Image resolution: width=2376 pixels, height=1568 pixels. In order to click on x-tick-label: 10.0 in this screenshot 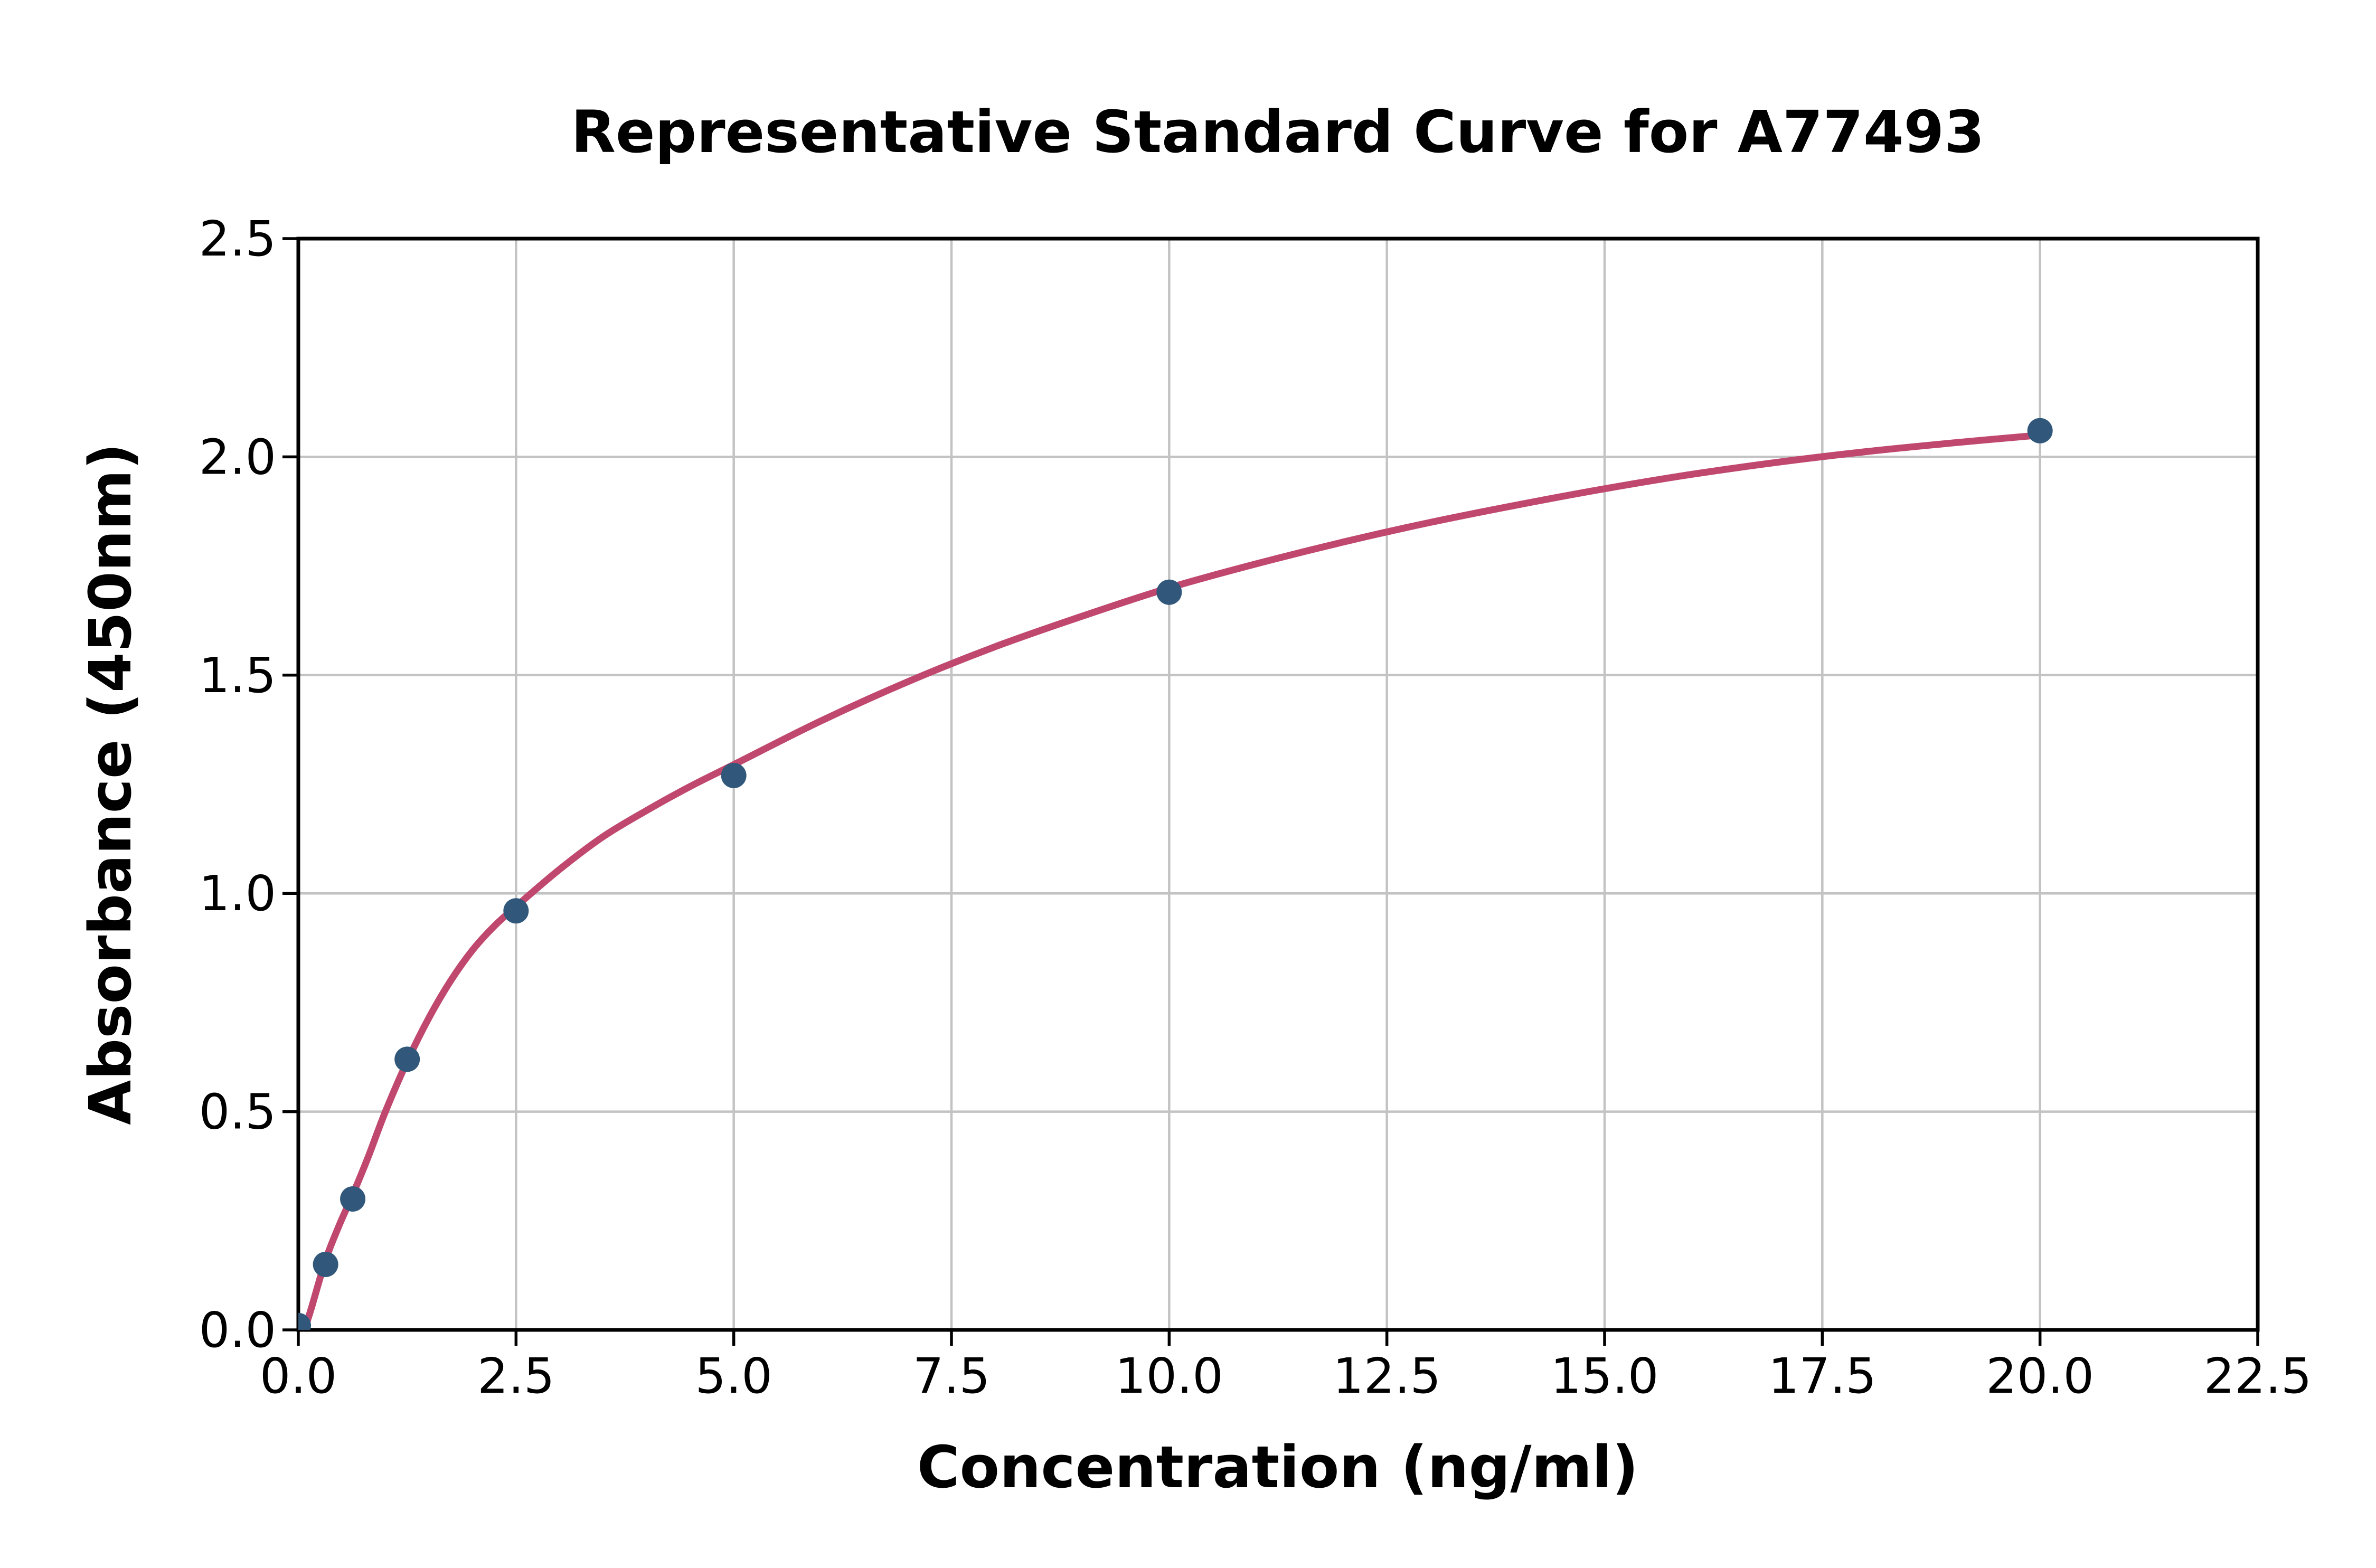, I will do `click(1169, 1376)`.